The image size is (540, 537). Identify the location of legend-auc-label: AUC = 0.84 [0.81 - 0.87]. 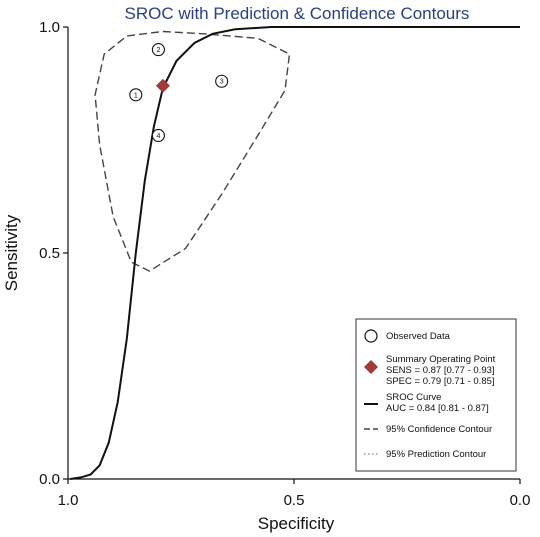
(437, 408).